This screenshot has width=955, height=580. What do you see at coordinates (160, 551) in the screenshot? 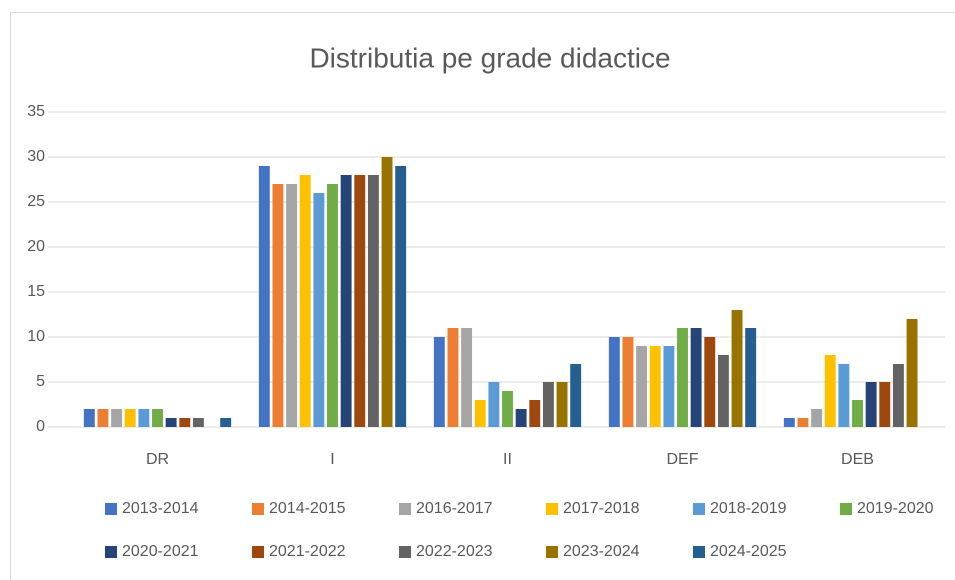
I see `legend-label: 2020-2021` at bounding box center [160, 551].